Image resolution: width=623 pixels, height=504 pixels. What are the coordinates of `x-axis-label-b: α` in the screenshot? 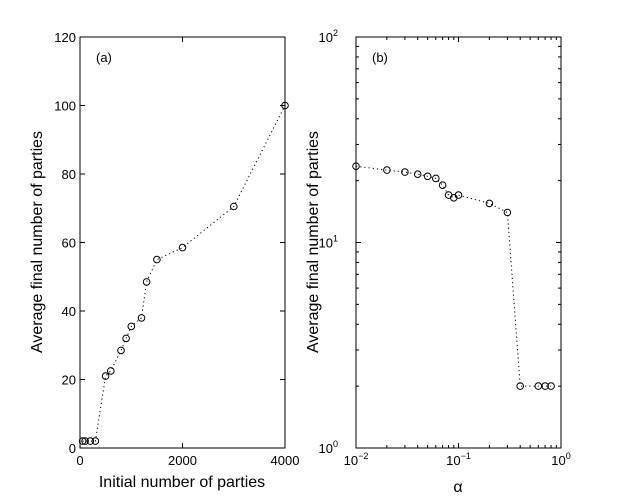 It's located at (457, 487).